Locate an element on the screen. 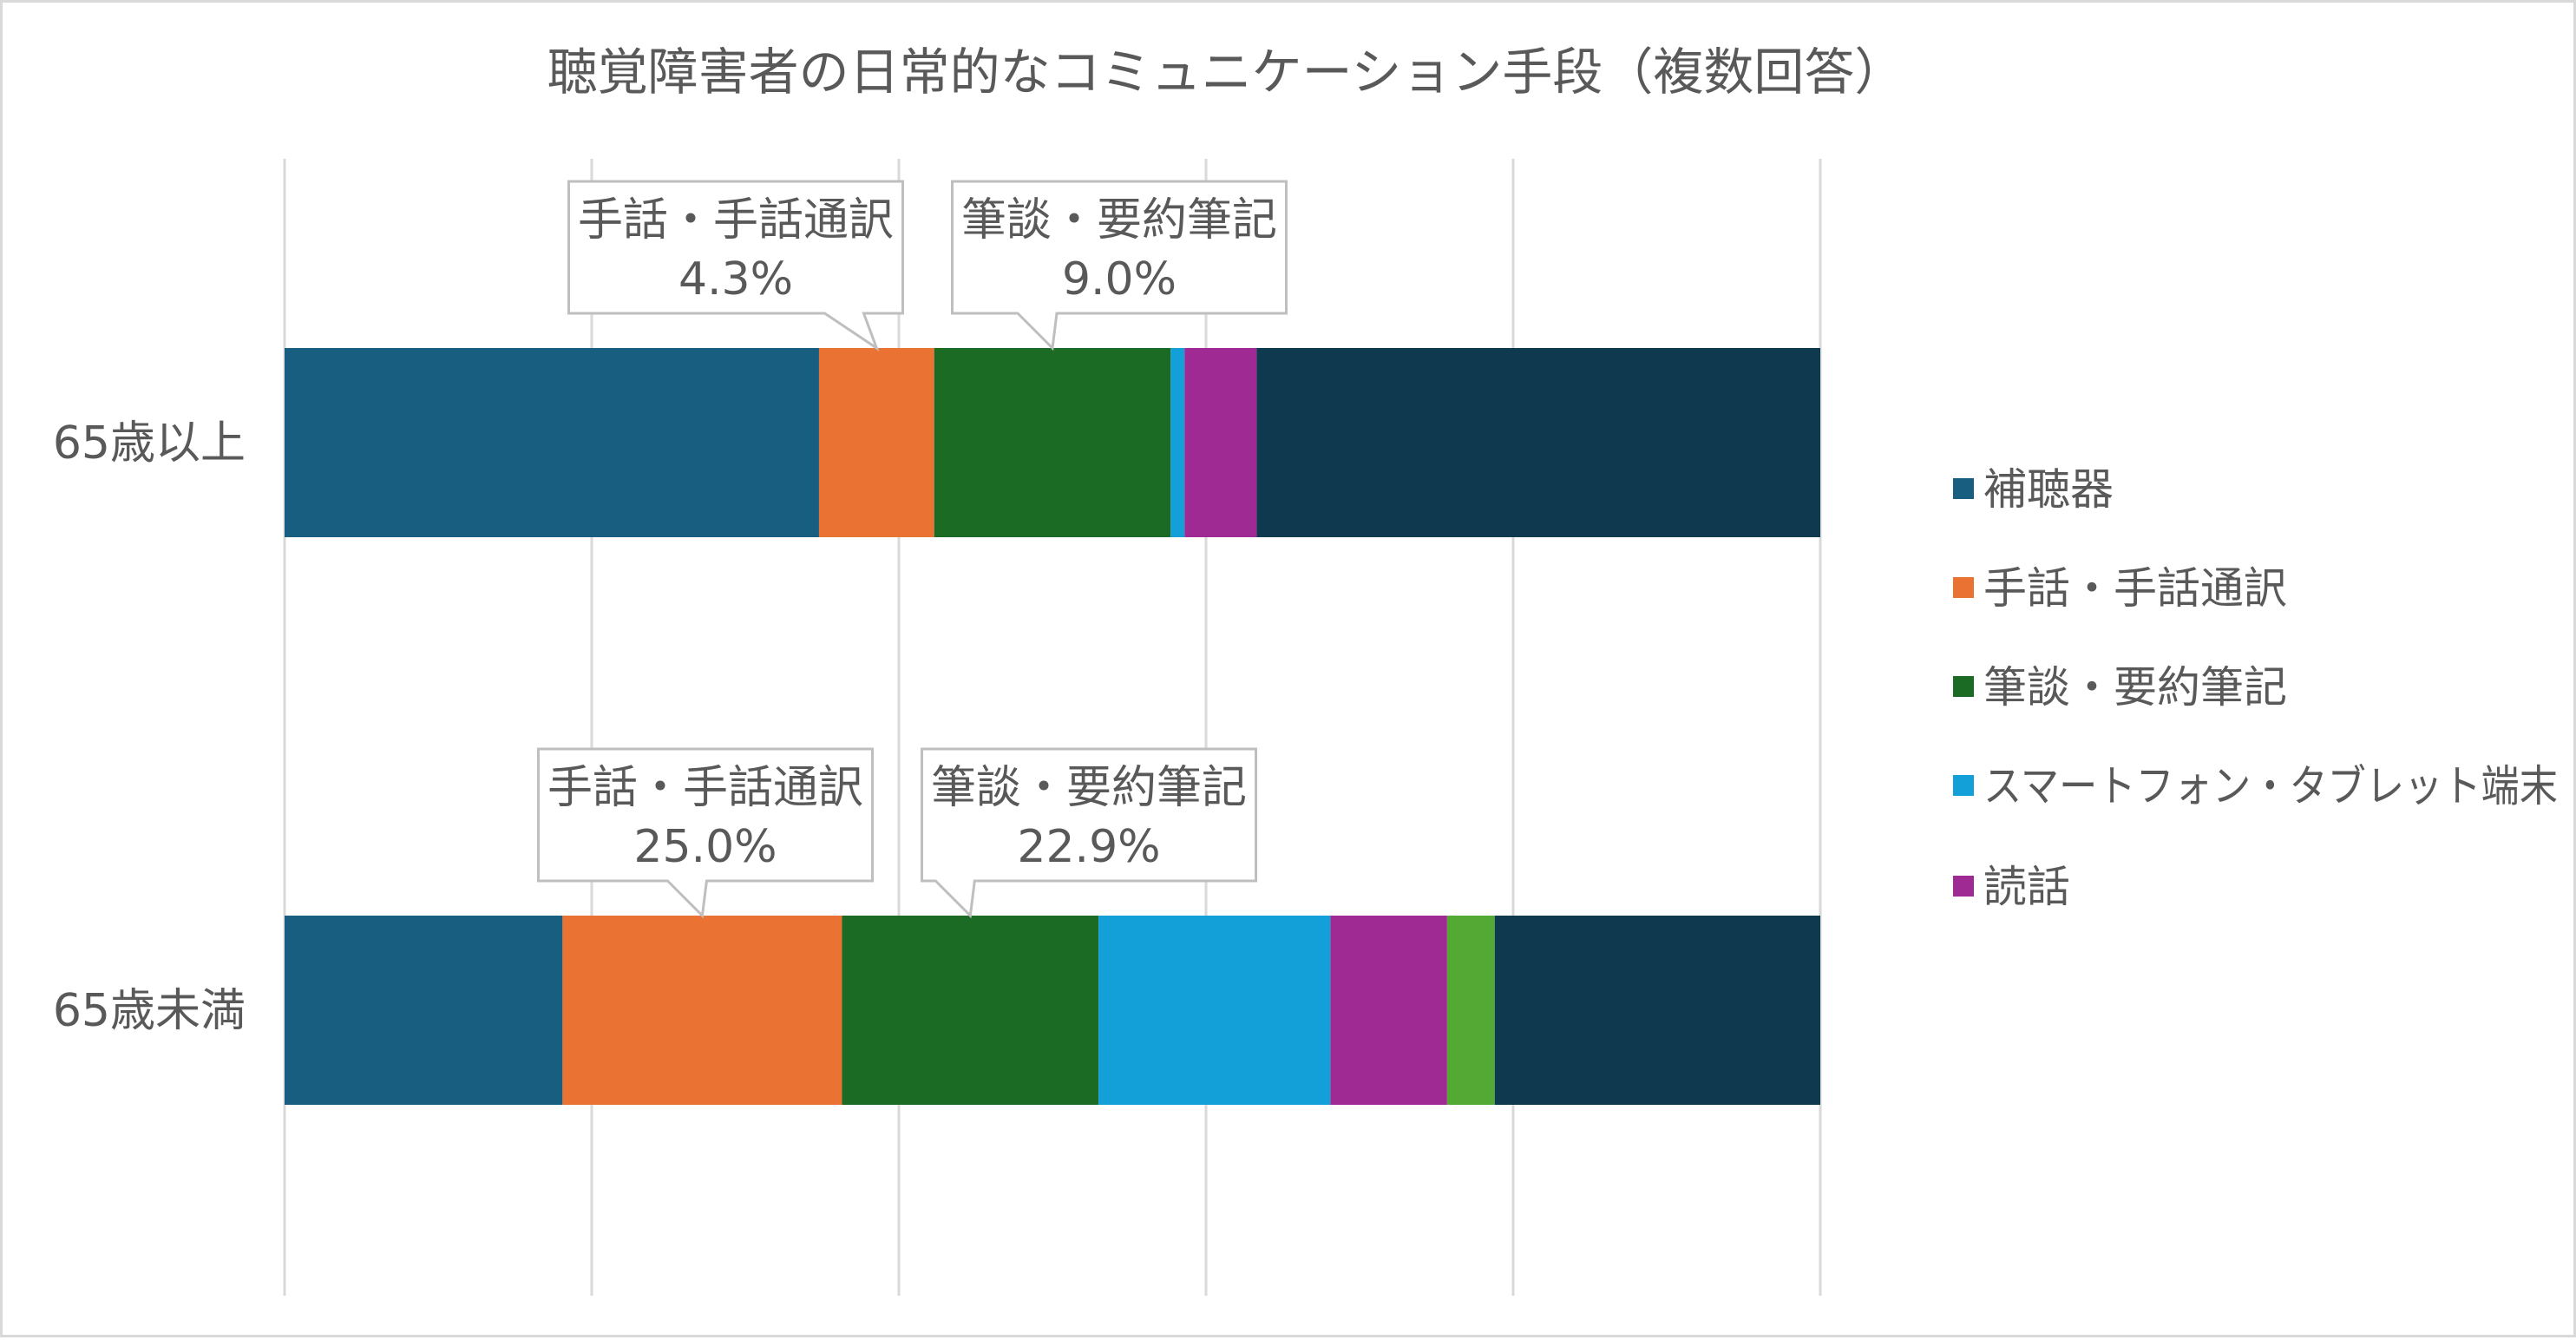  legend-entry: 手話・手話通訳 is located at coordinates (2120, 588).